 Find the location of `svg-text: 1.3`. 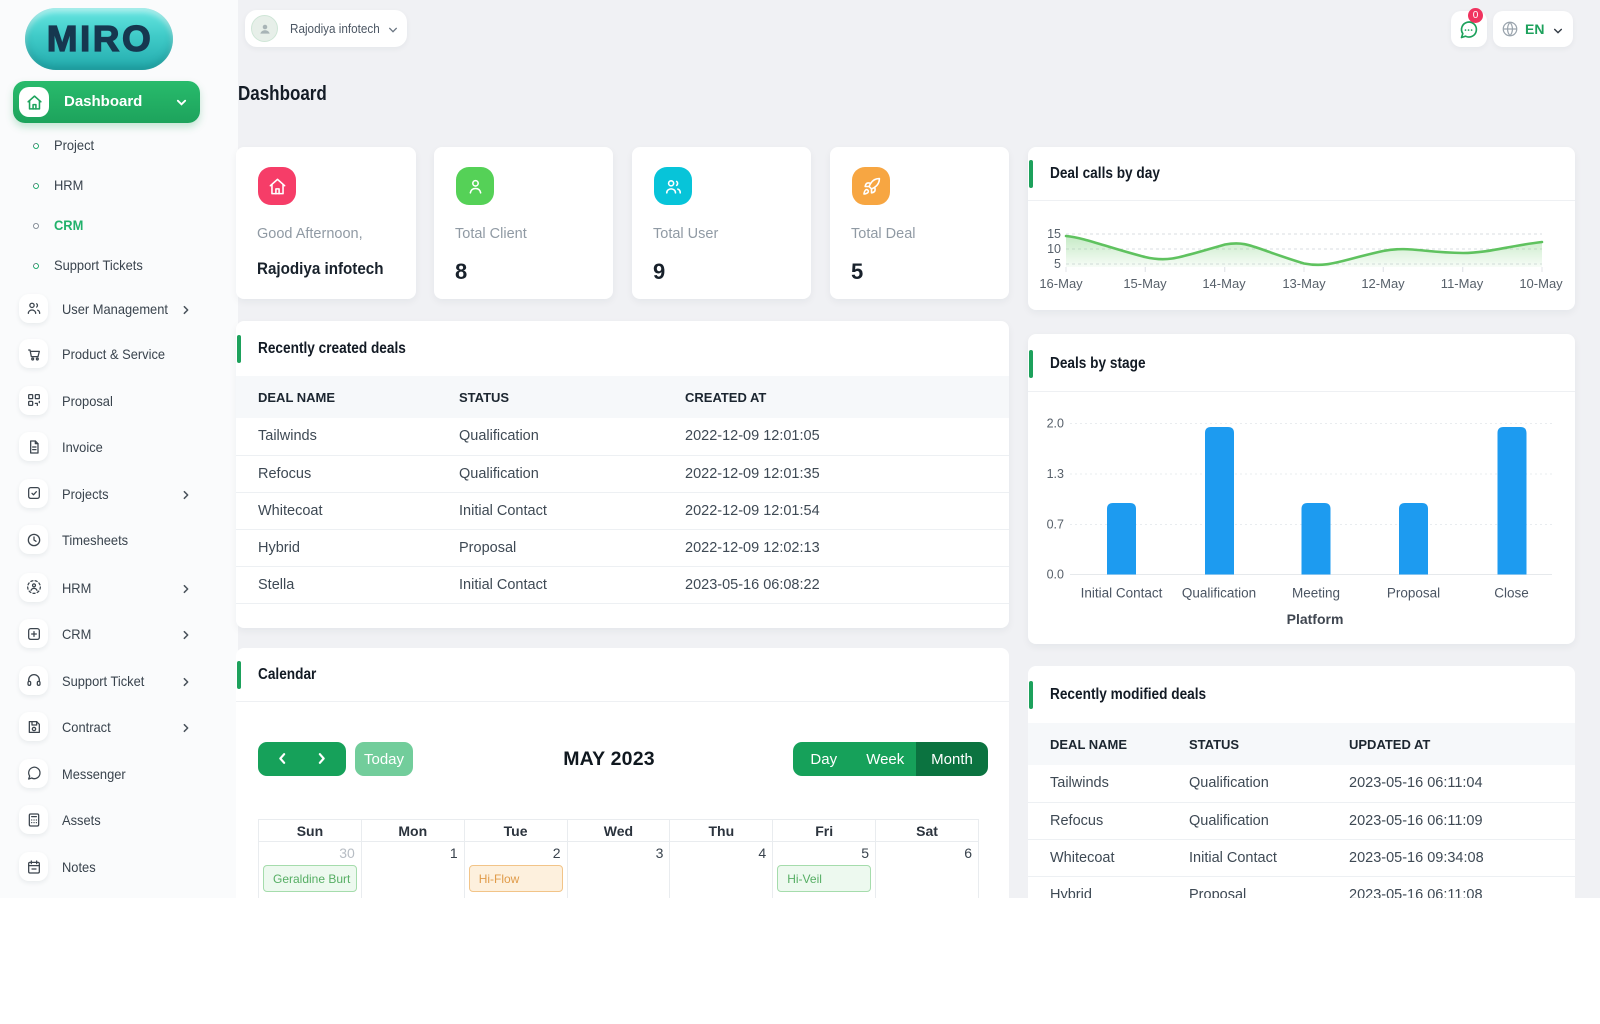

svg-text: 1.3 is located at coordinates (1055, 474).